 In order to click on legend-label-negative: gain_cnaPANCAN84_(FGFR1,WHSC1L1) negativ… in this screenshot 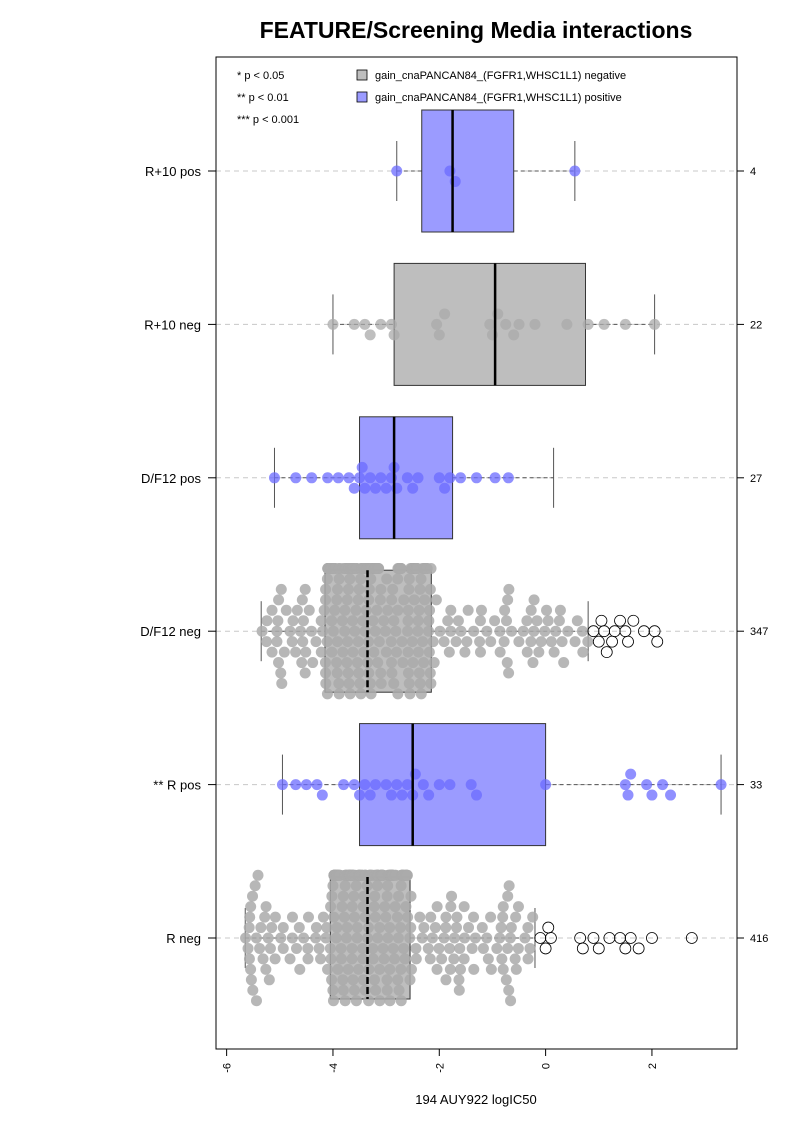, I will do `click(500, 76)`.